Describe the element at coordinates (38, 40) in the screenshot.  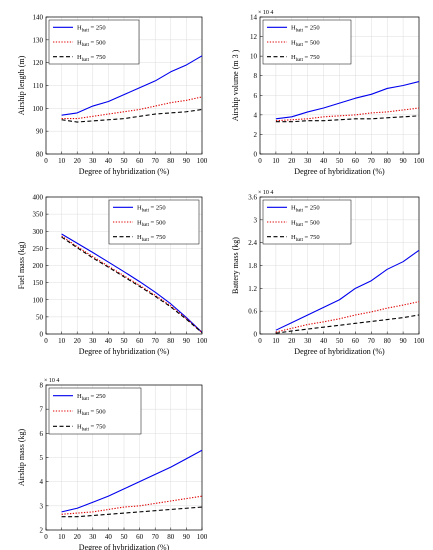
I see `y-tick-label: 130` at that location.